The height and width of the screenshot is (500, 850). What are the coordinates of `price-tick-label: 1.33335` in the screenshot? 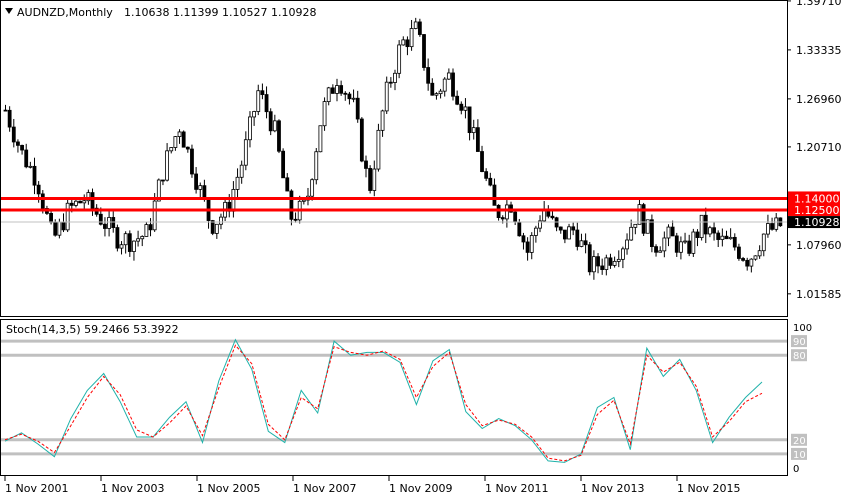 It's located at (819, 50).